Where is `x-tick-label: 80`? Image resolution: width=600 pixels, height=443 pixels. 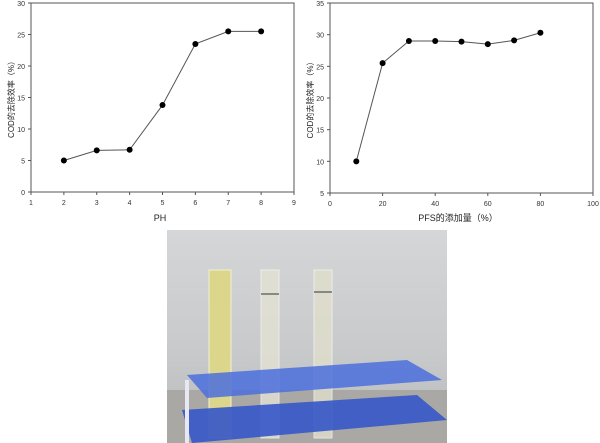 x-tick-label: 80 is located at coordinates (541, 204).